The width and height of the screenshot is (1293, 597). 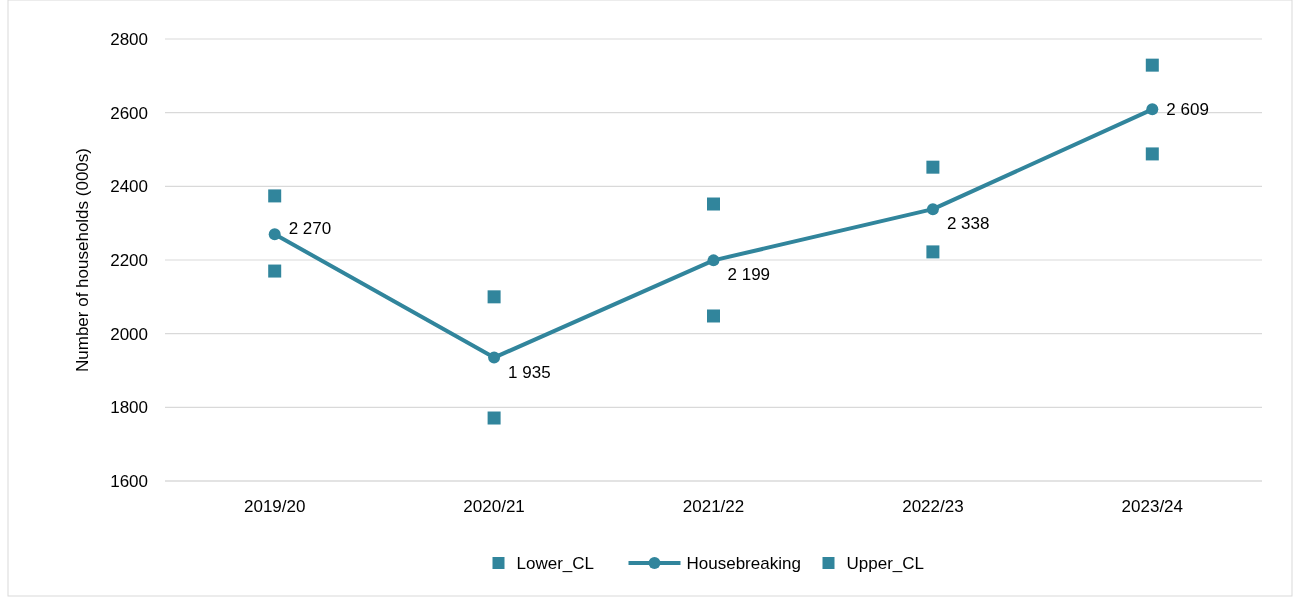 I want to click on y-tick-label: 2200, so click(x=129, y=260).